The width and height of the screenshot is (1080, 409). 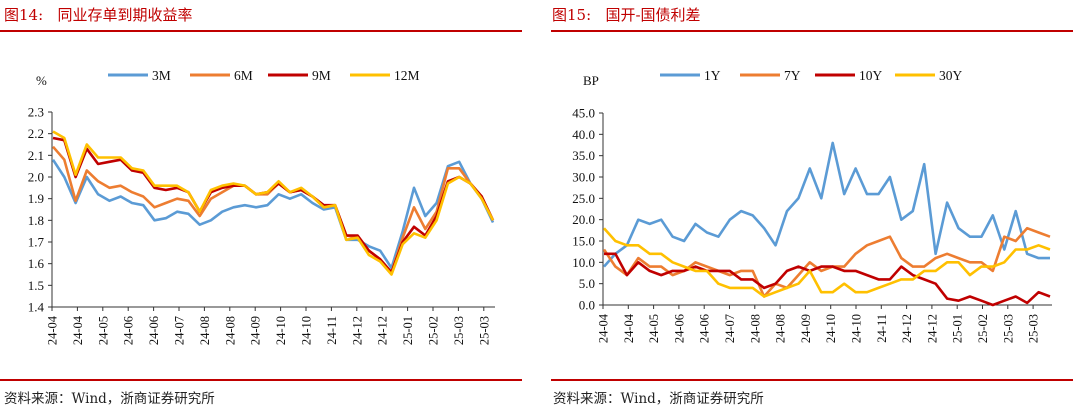 I want to click on figure-15-title: 图15: 国开-国债利差, so click(x=626, y=15).